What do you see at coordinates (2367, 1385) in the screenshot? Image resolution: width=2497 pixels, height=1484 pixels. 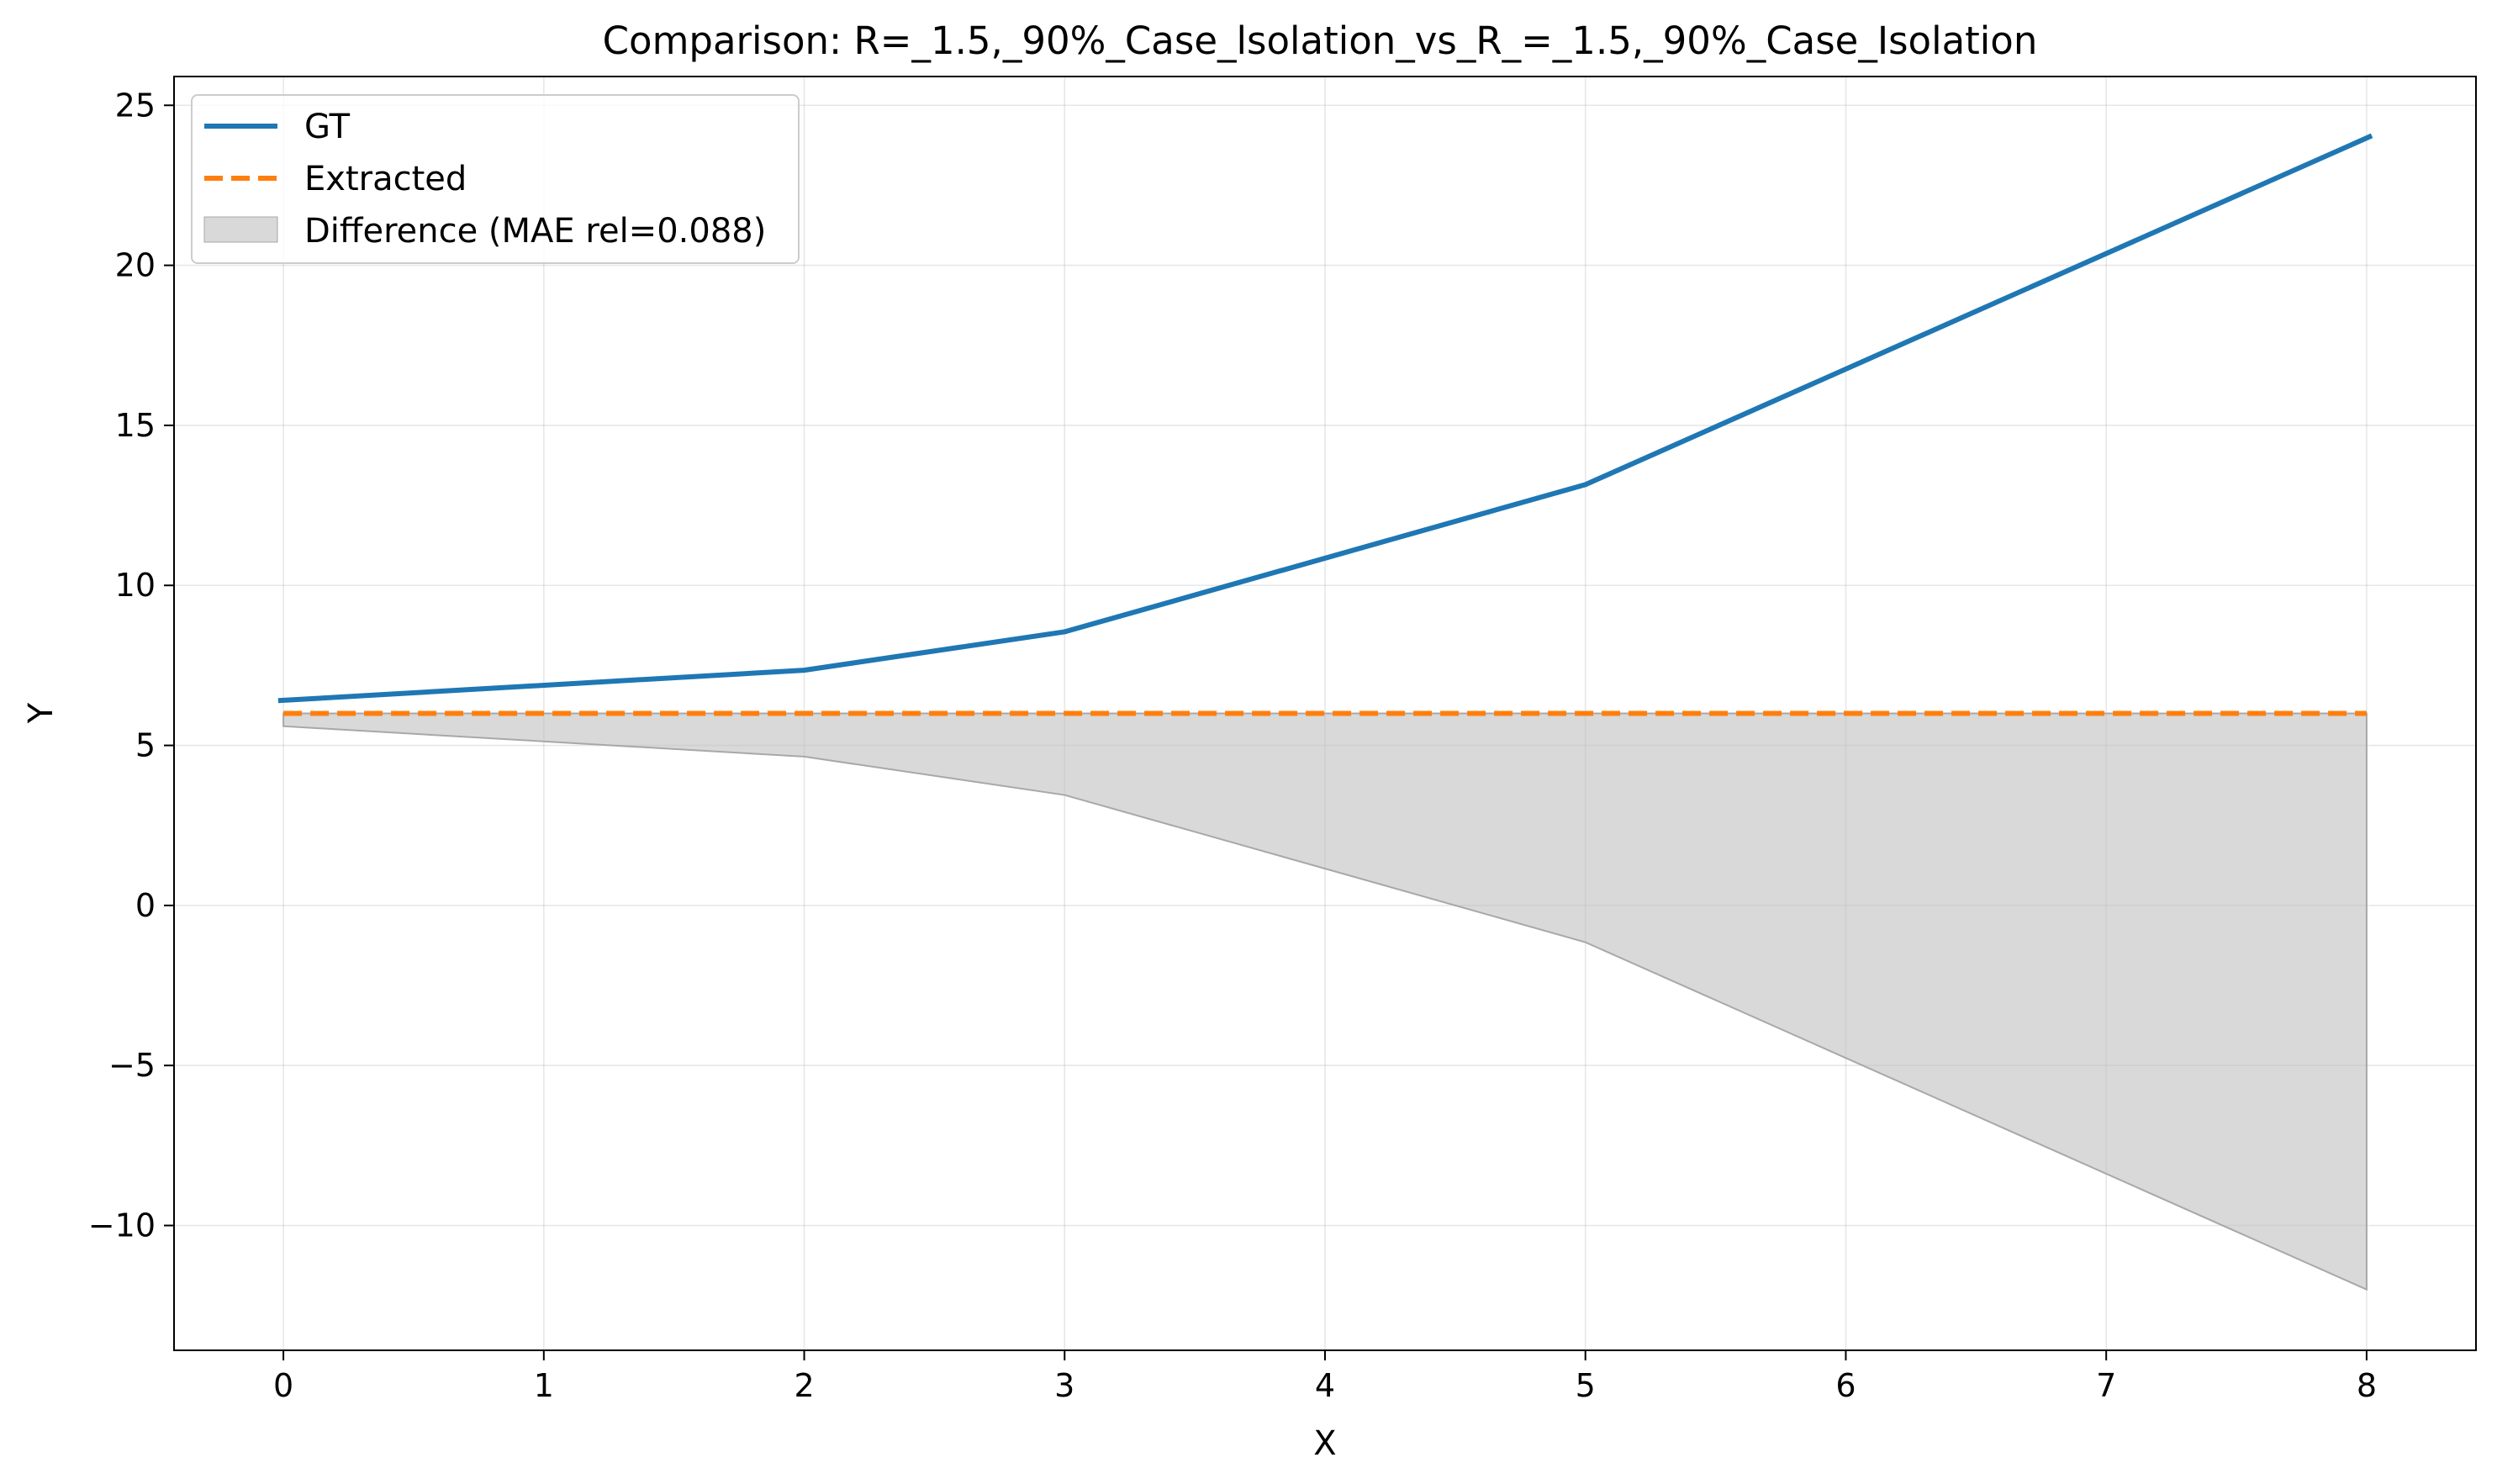 I see `x-tick-label: 8` at bounding box center [2367, 1385].